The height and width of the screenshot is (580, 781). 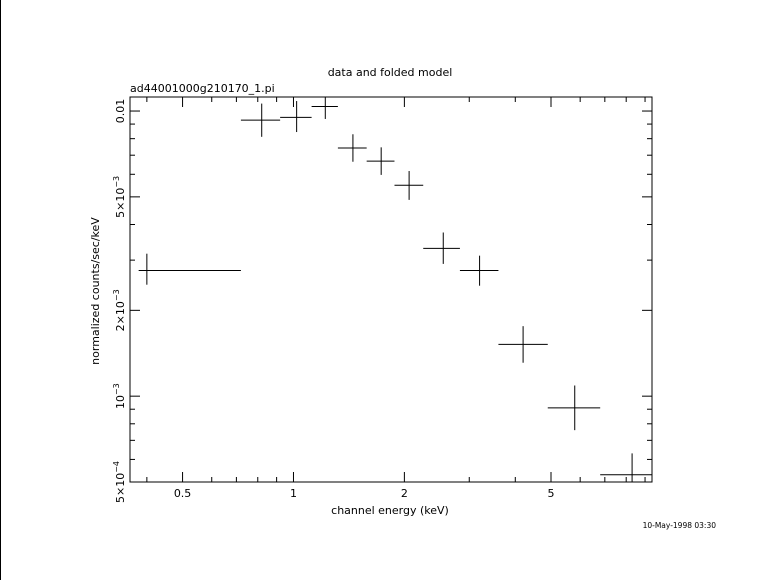 What do you see at coordinates (120, 316) in the screenshot?
I see `y-tick-base: 2×10` at bounding box center [120, 316].